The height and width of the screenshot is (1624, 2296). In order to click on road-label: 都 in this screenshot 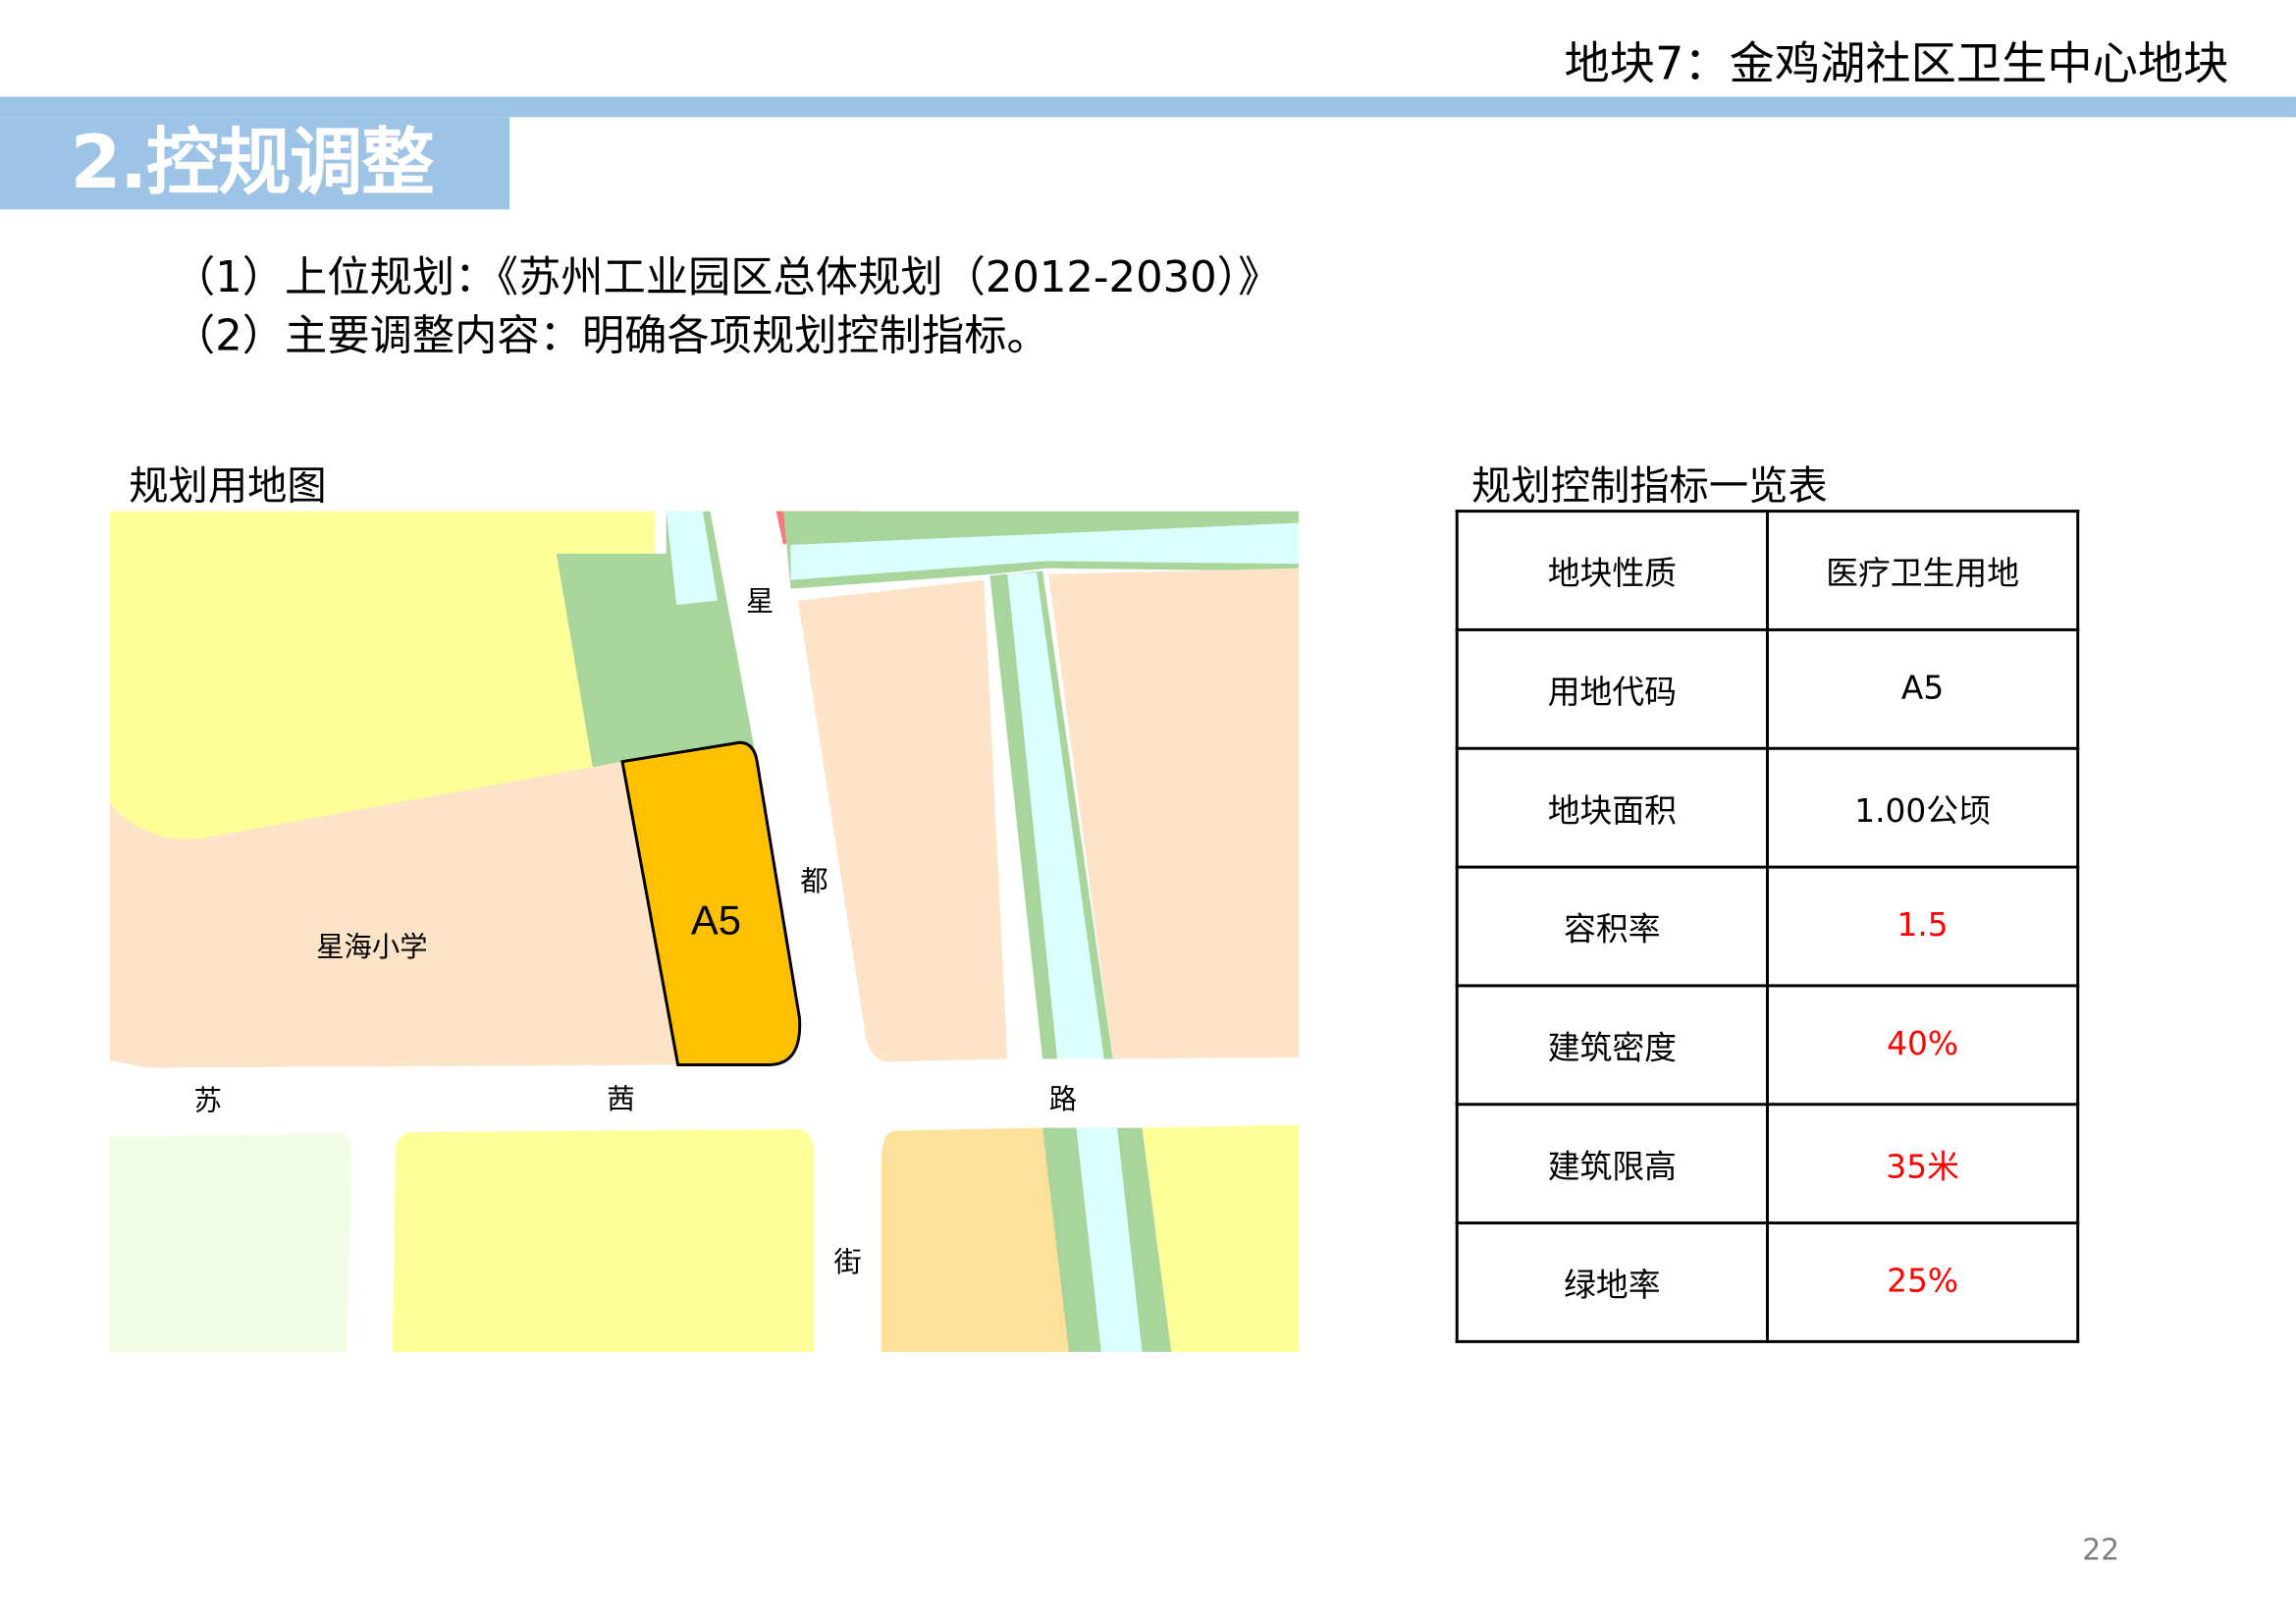, I will do `click(814, 881)`.